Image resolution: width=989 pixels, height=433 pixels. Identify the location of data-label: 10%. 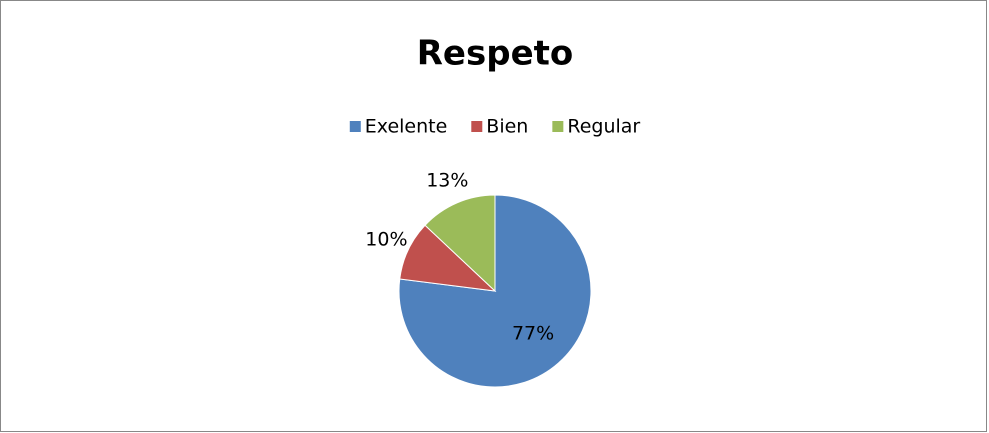
(386, 239).